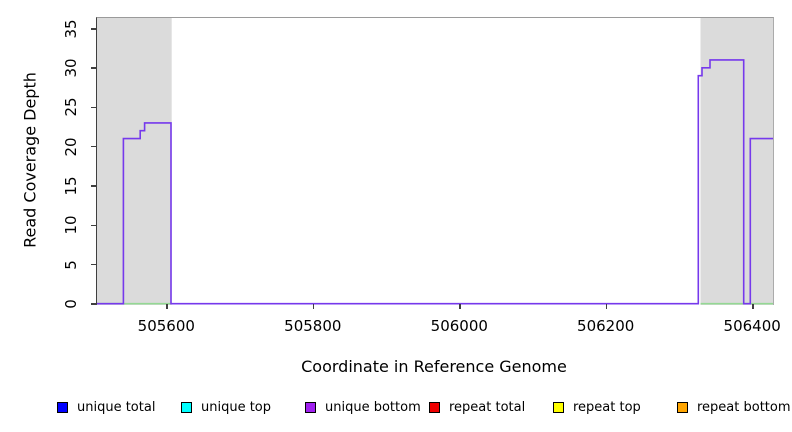 The height and width of the screenshot is (432, 792). I want to click on y-tick-label: 15, so click(71, 186).